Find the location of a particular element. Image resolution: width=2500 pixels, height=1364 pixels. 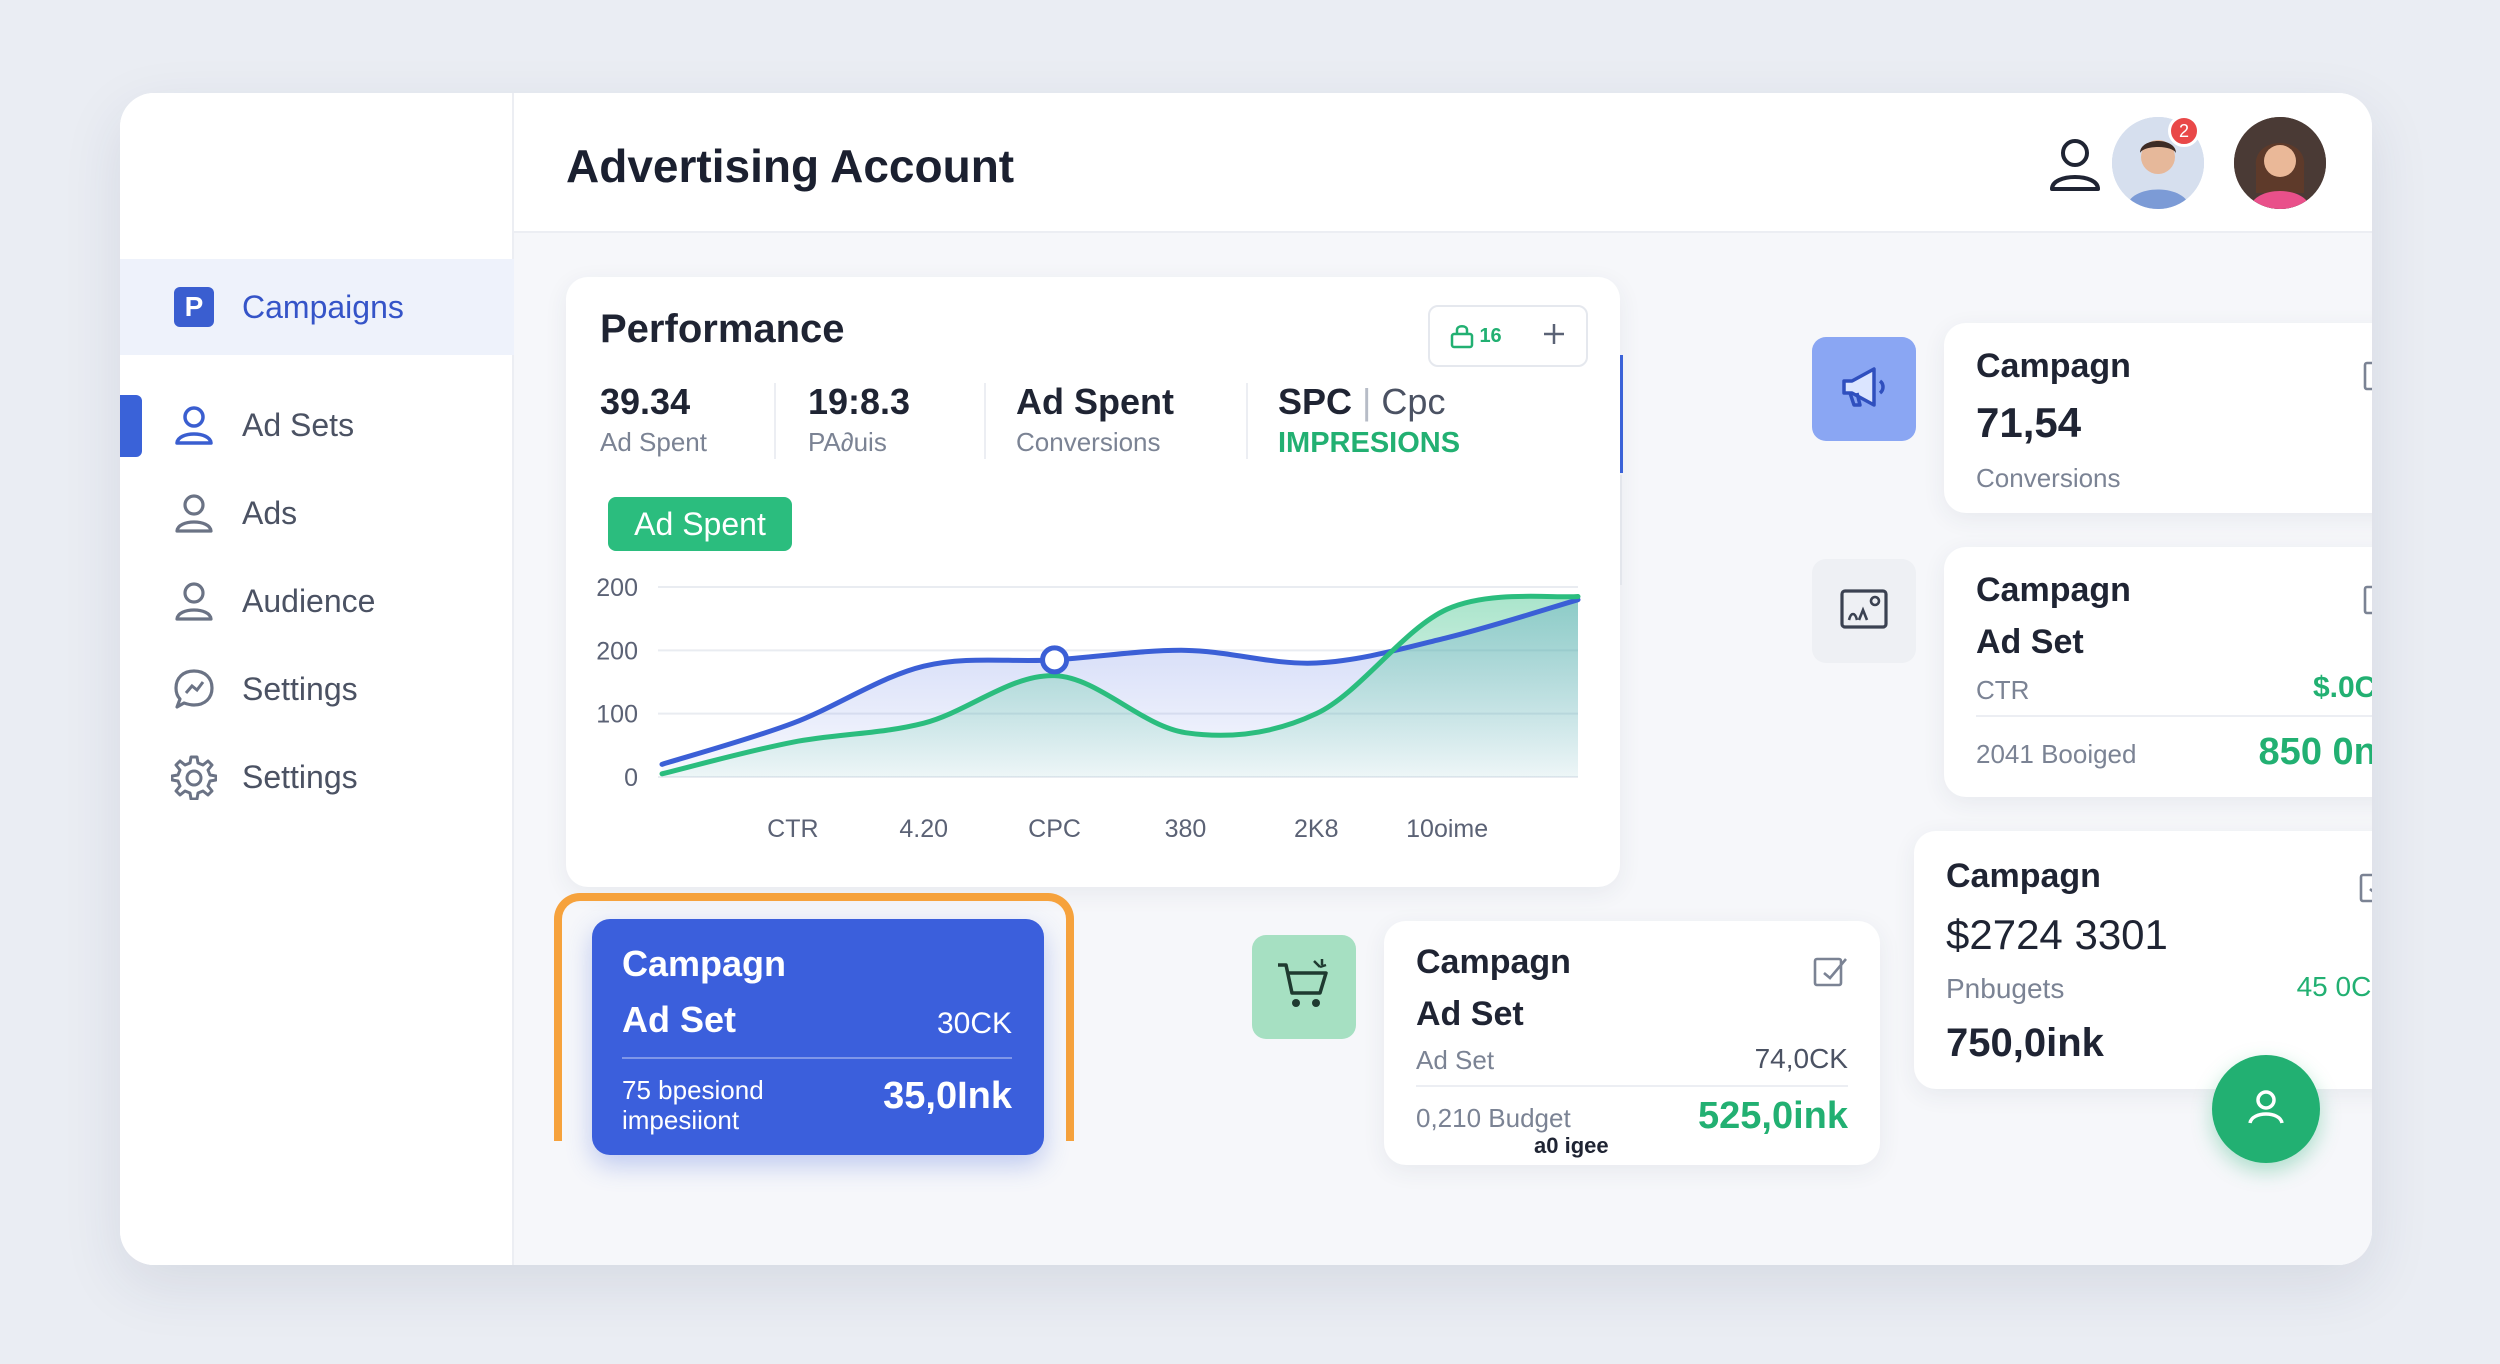

x-tick-label: 4.20 is located at coordinates (923, 829).